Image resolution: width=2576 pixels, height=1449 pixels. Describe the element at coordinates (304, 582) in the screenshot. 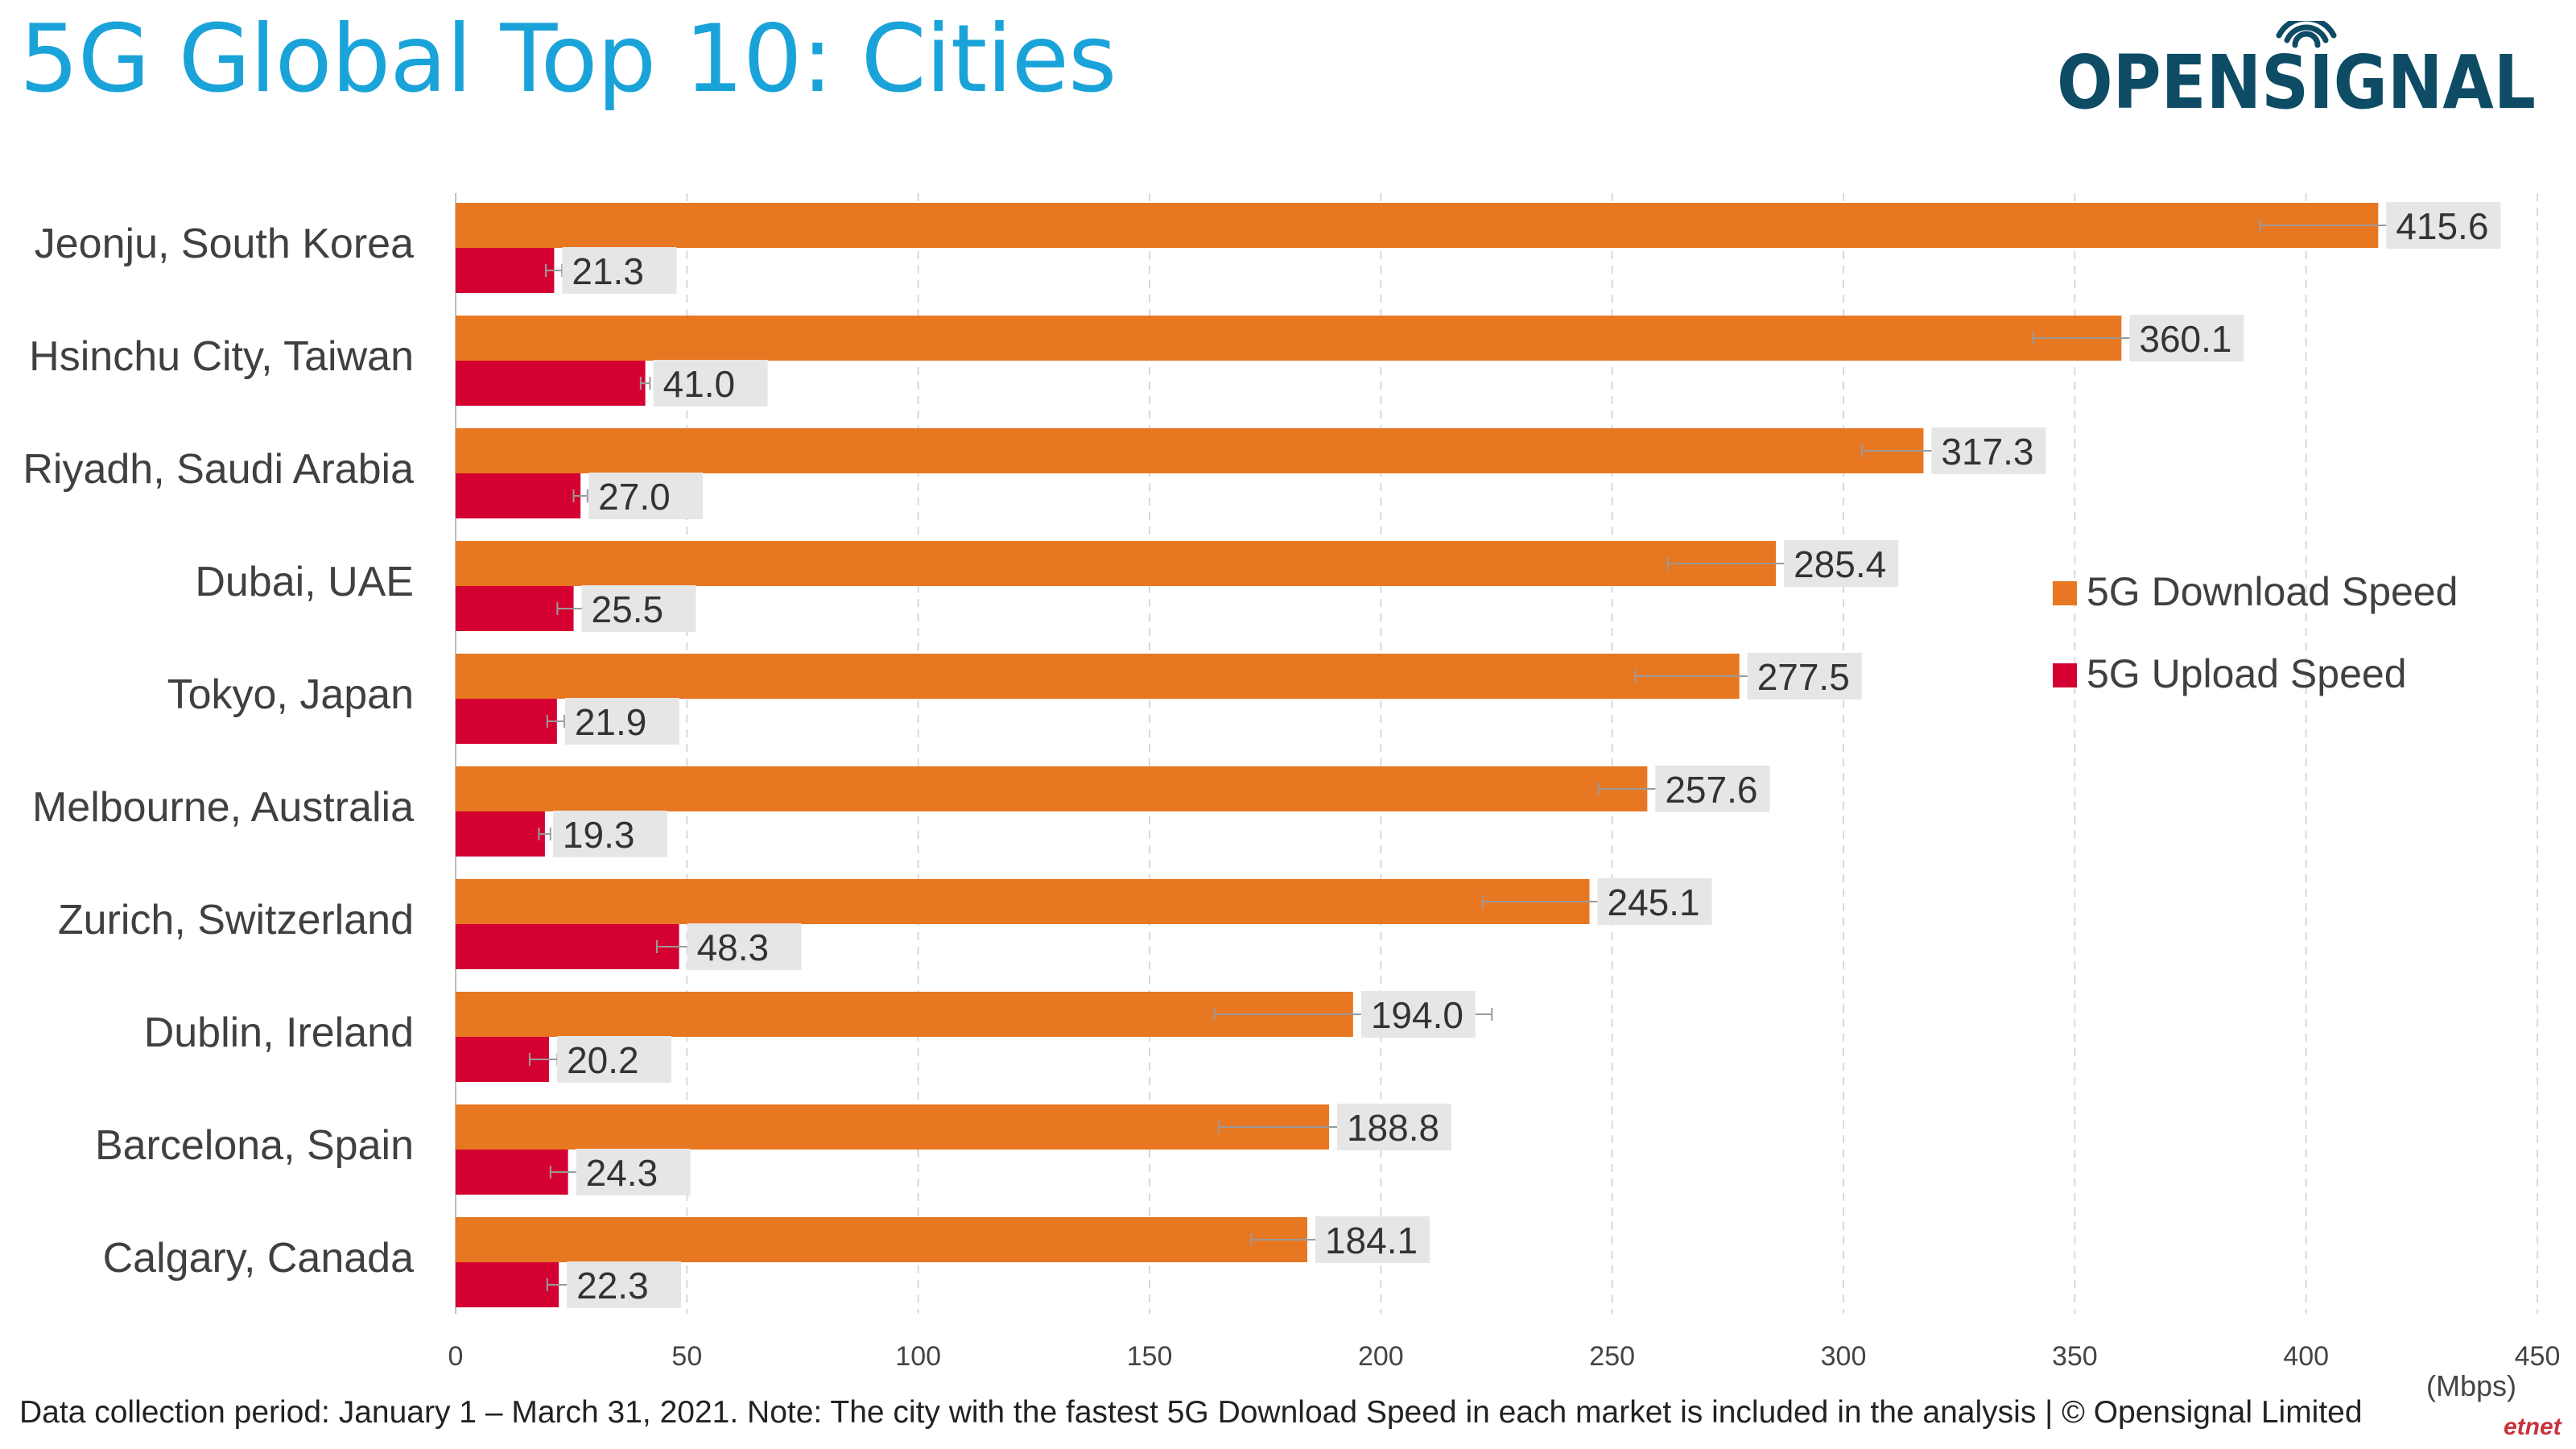

I see `category-label: Dubai, UAE` at that location.